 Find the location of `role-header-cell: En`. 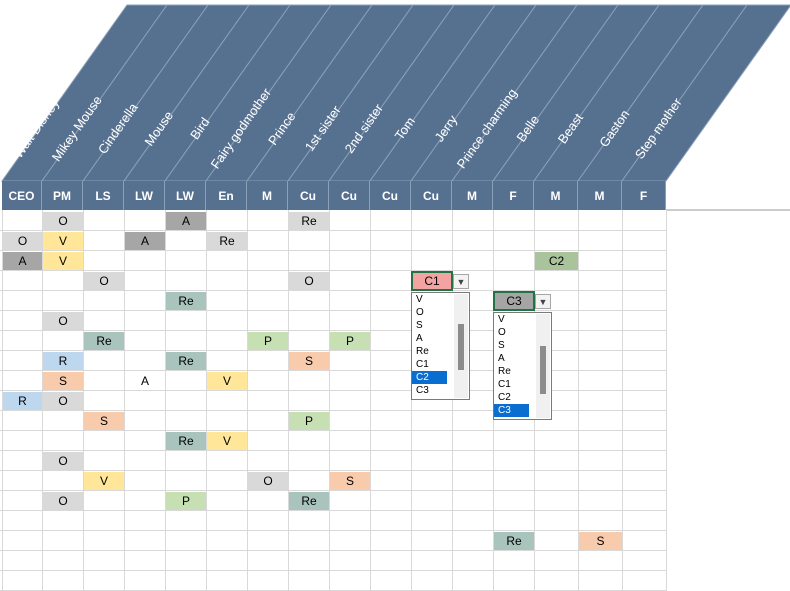

role-header-cell: En is located at coordinates (226, 195).